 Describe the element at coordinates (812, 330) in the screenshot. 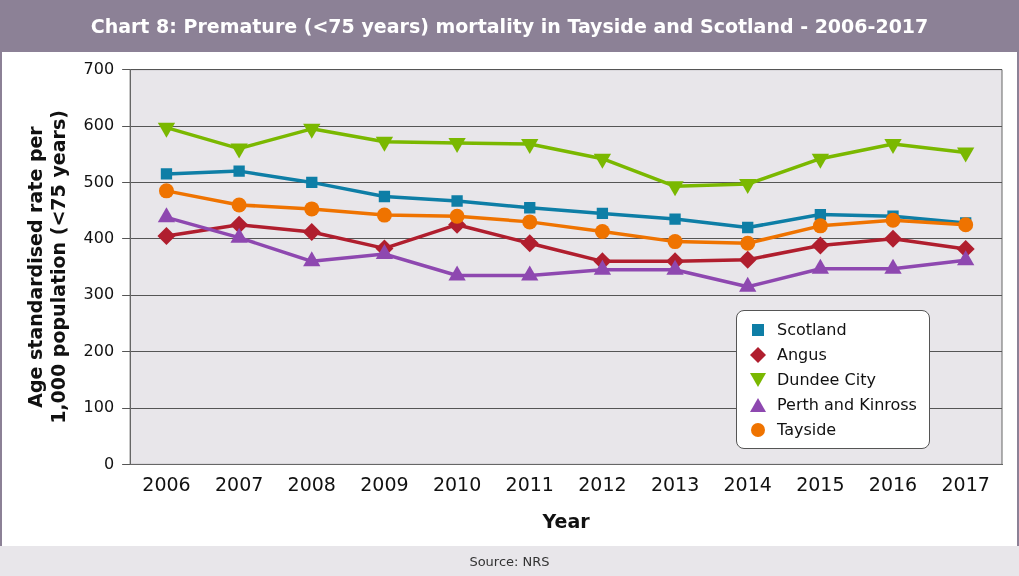

I see `legend-label: Scotland` at that location.